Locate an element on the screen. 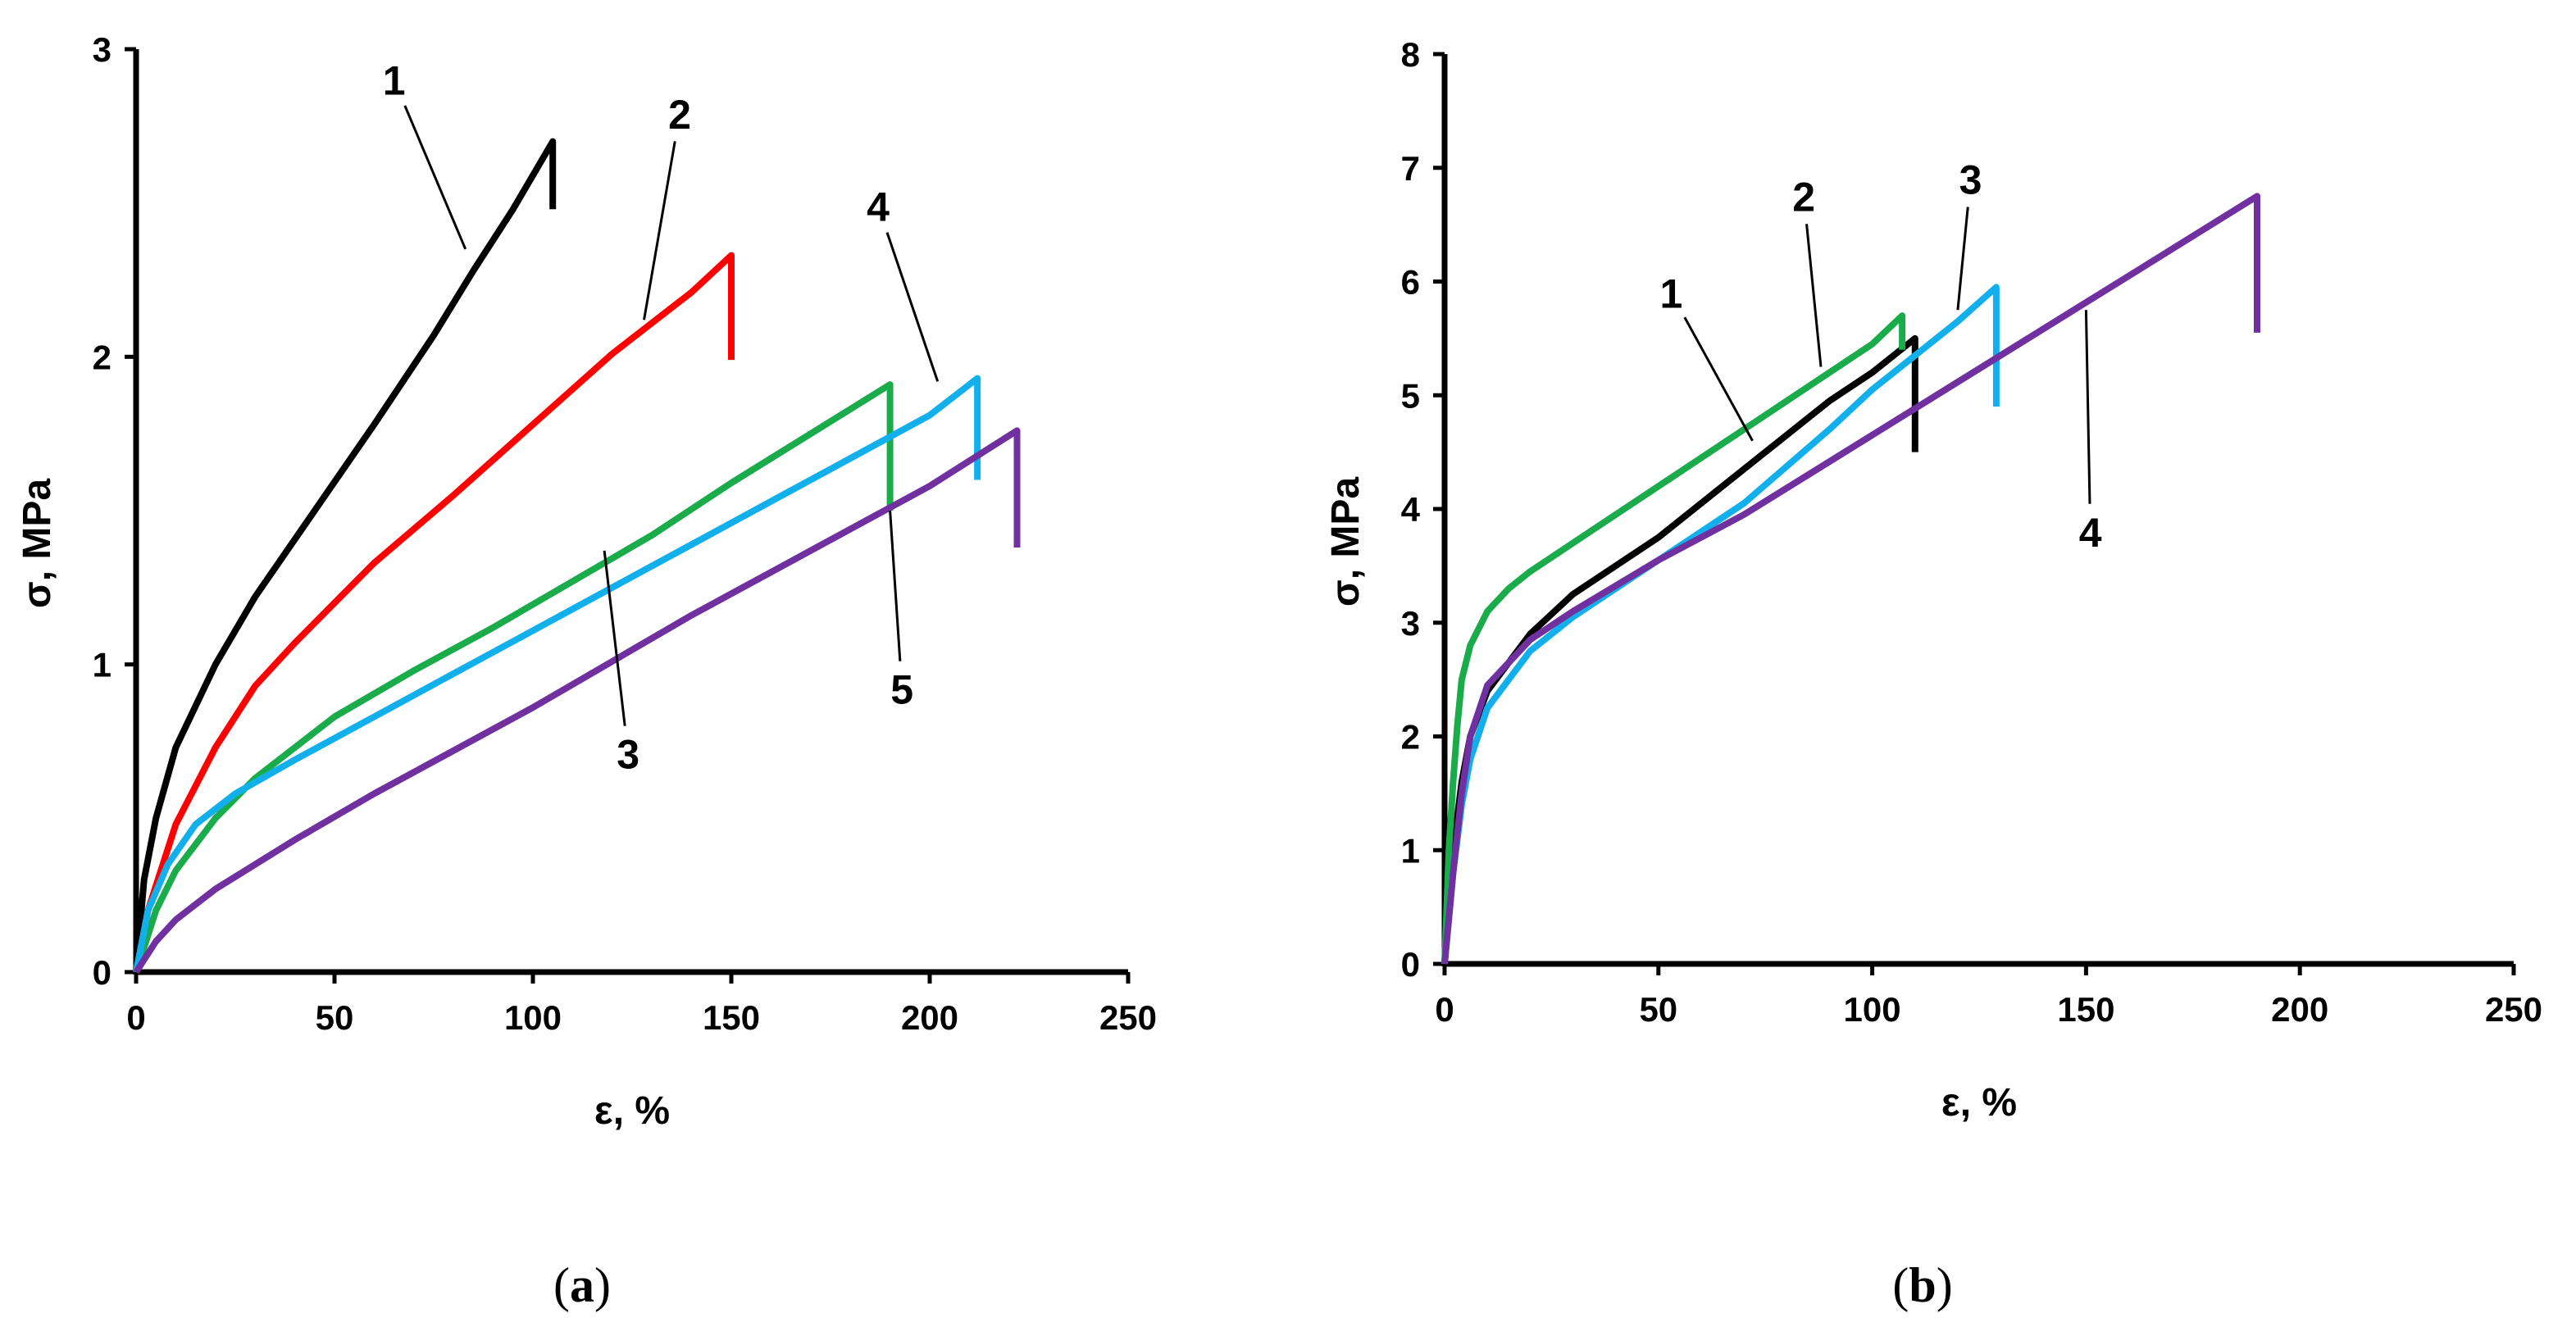 This screenshot has height=1336, width=2576. curve-label-5: 5 is located at coordinates (901, 690).